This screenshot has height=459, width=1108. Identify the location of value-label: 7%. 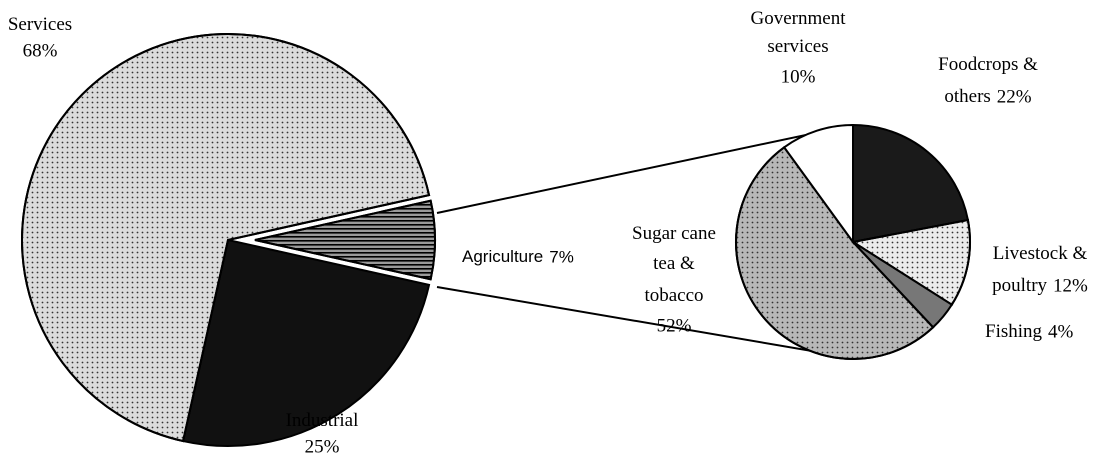
(561, 256).